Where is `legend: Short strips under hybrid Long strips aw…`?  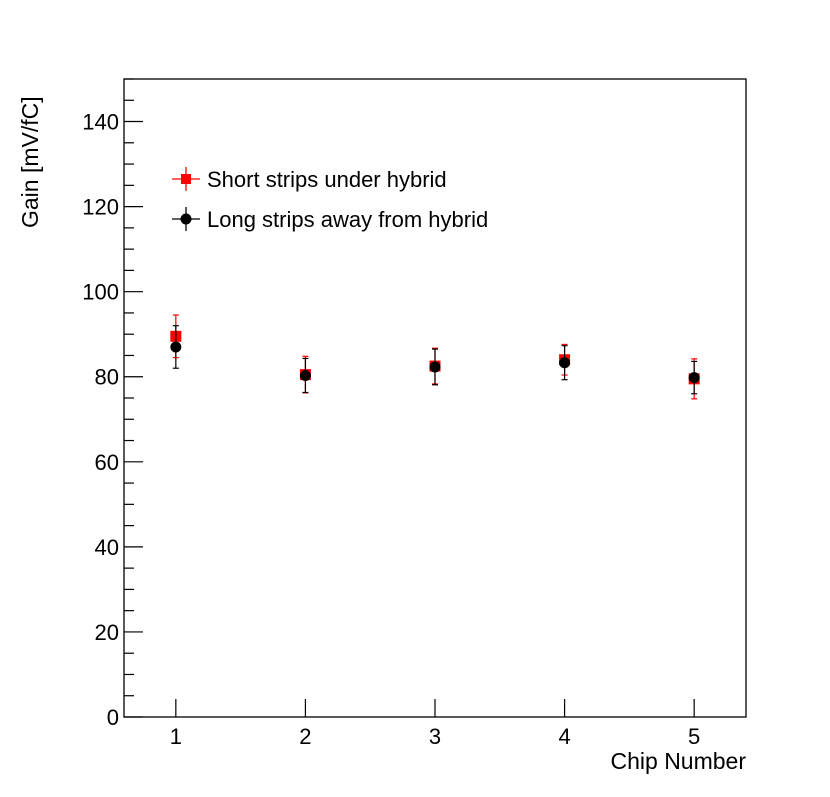
legend: Short strips under hybrid Long strips aw… is located at coordinates (330, 199).